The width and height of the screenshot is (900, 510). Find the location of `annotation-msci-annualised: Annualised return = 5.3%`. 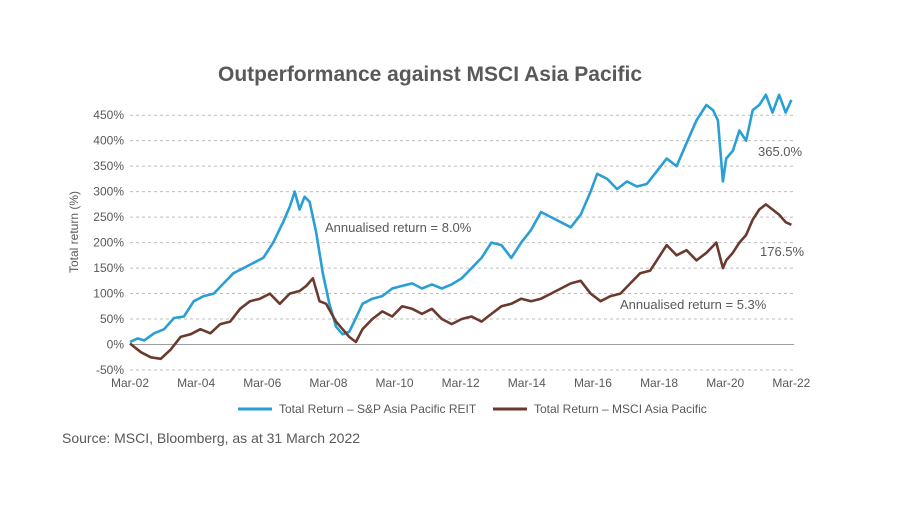

annotation-msci-annualised: Annualised return = 5.3% is located at coordinates (693, 304).